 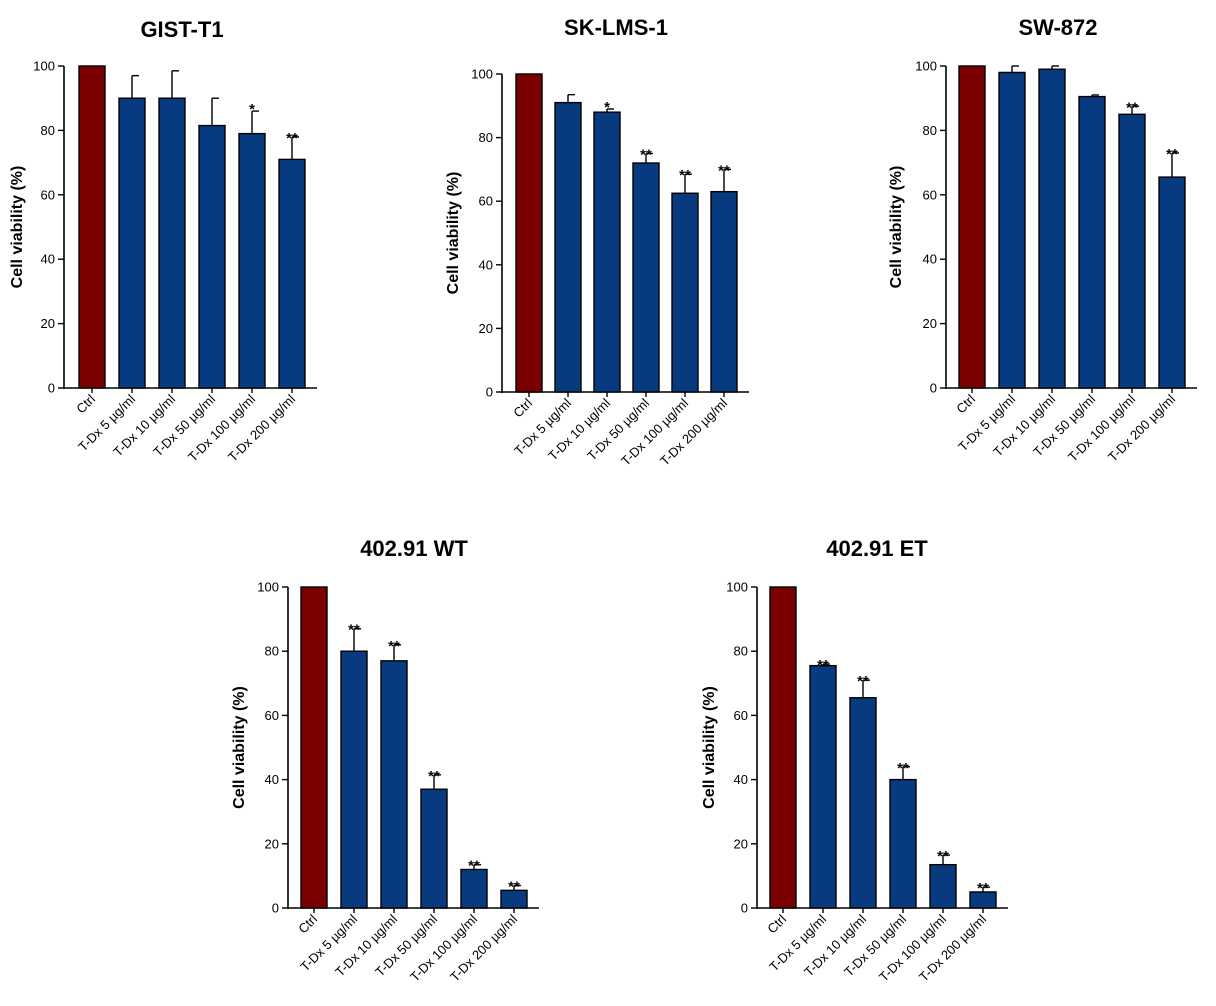 What do you see at coordinates (414, 548) in the screenshot?
I see `chart-title: 402.91 WT` at bounding box center [414, 548].